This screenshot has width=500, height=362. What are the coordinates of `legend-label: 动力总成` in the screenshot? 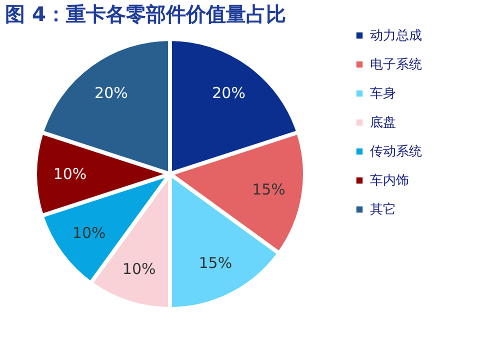 It's located at (396, 36).